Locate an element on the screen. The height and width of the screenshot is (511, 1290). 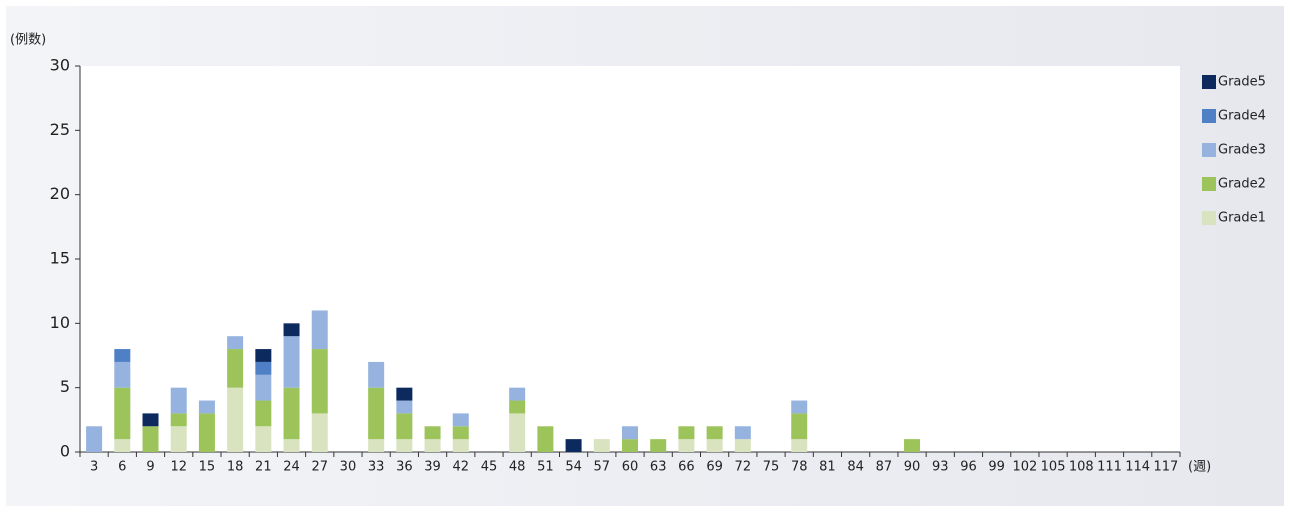
legend-label: Grade3 is located at coordinates (1242, 150).